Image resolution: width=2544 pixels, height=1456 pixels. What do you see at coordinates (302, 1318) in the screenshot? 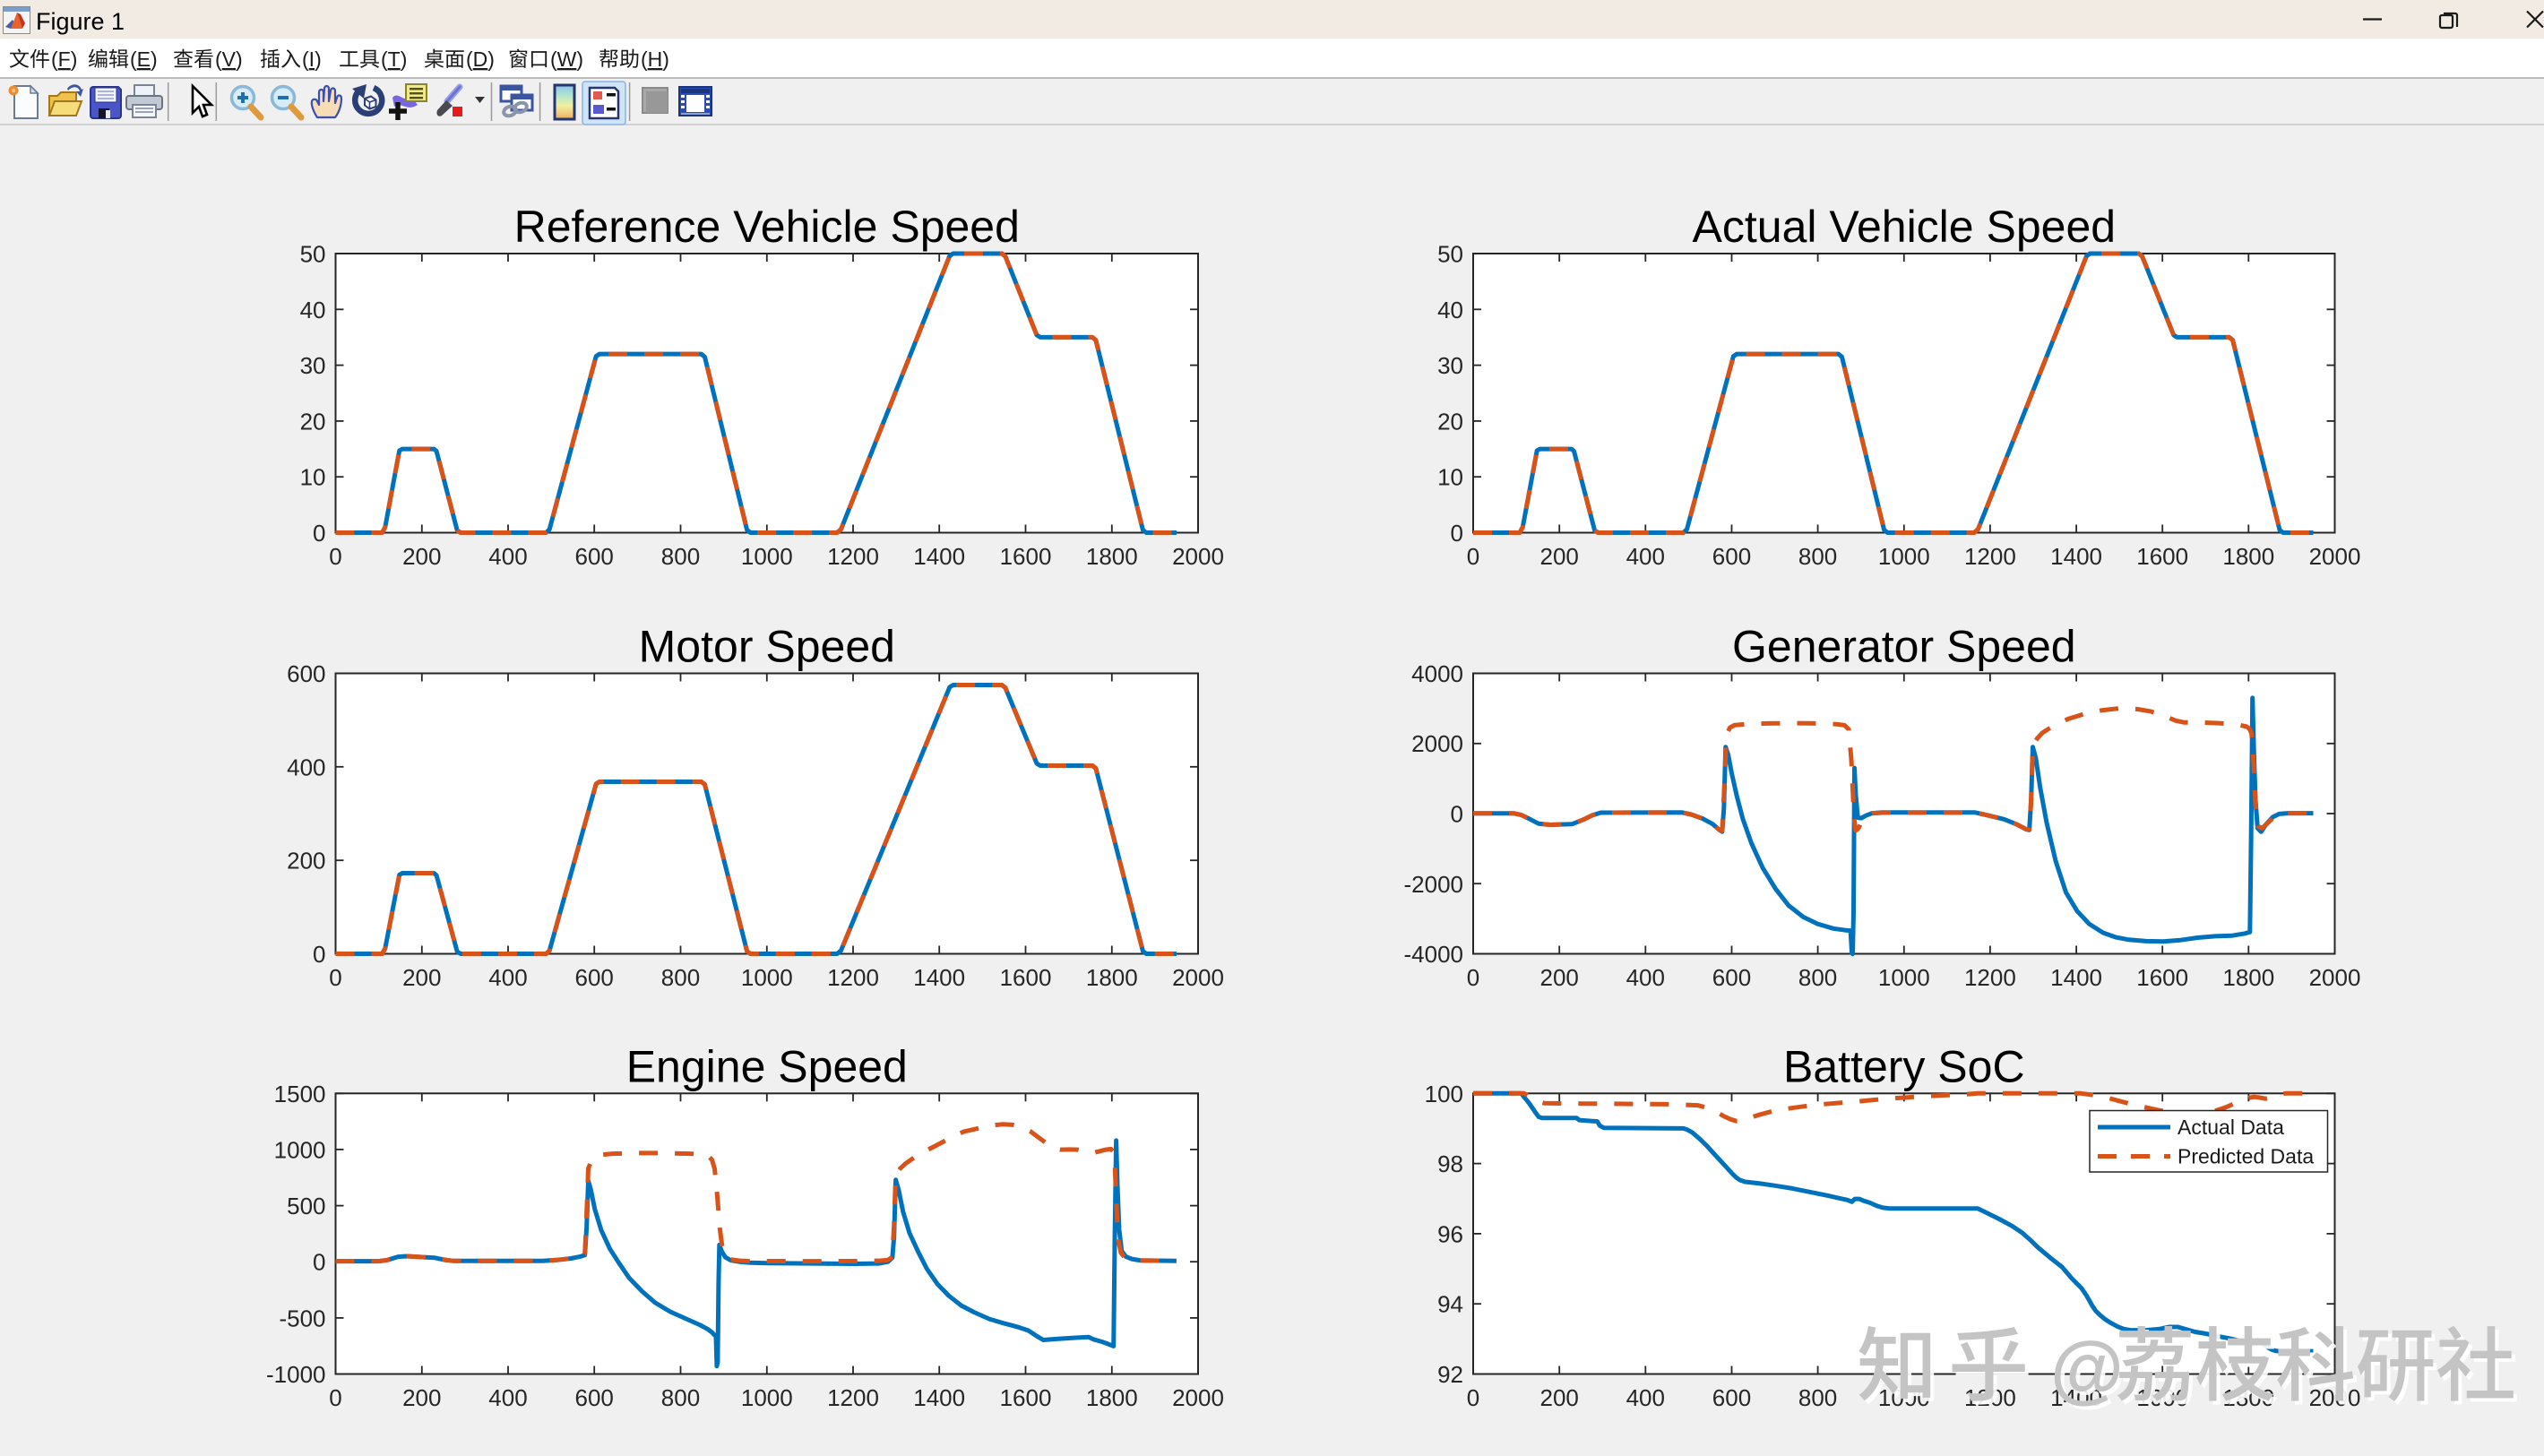
I see `svg-text: -500` at bounding box center [302, 1318].